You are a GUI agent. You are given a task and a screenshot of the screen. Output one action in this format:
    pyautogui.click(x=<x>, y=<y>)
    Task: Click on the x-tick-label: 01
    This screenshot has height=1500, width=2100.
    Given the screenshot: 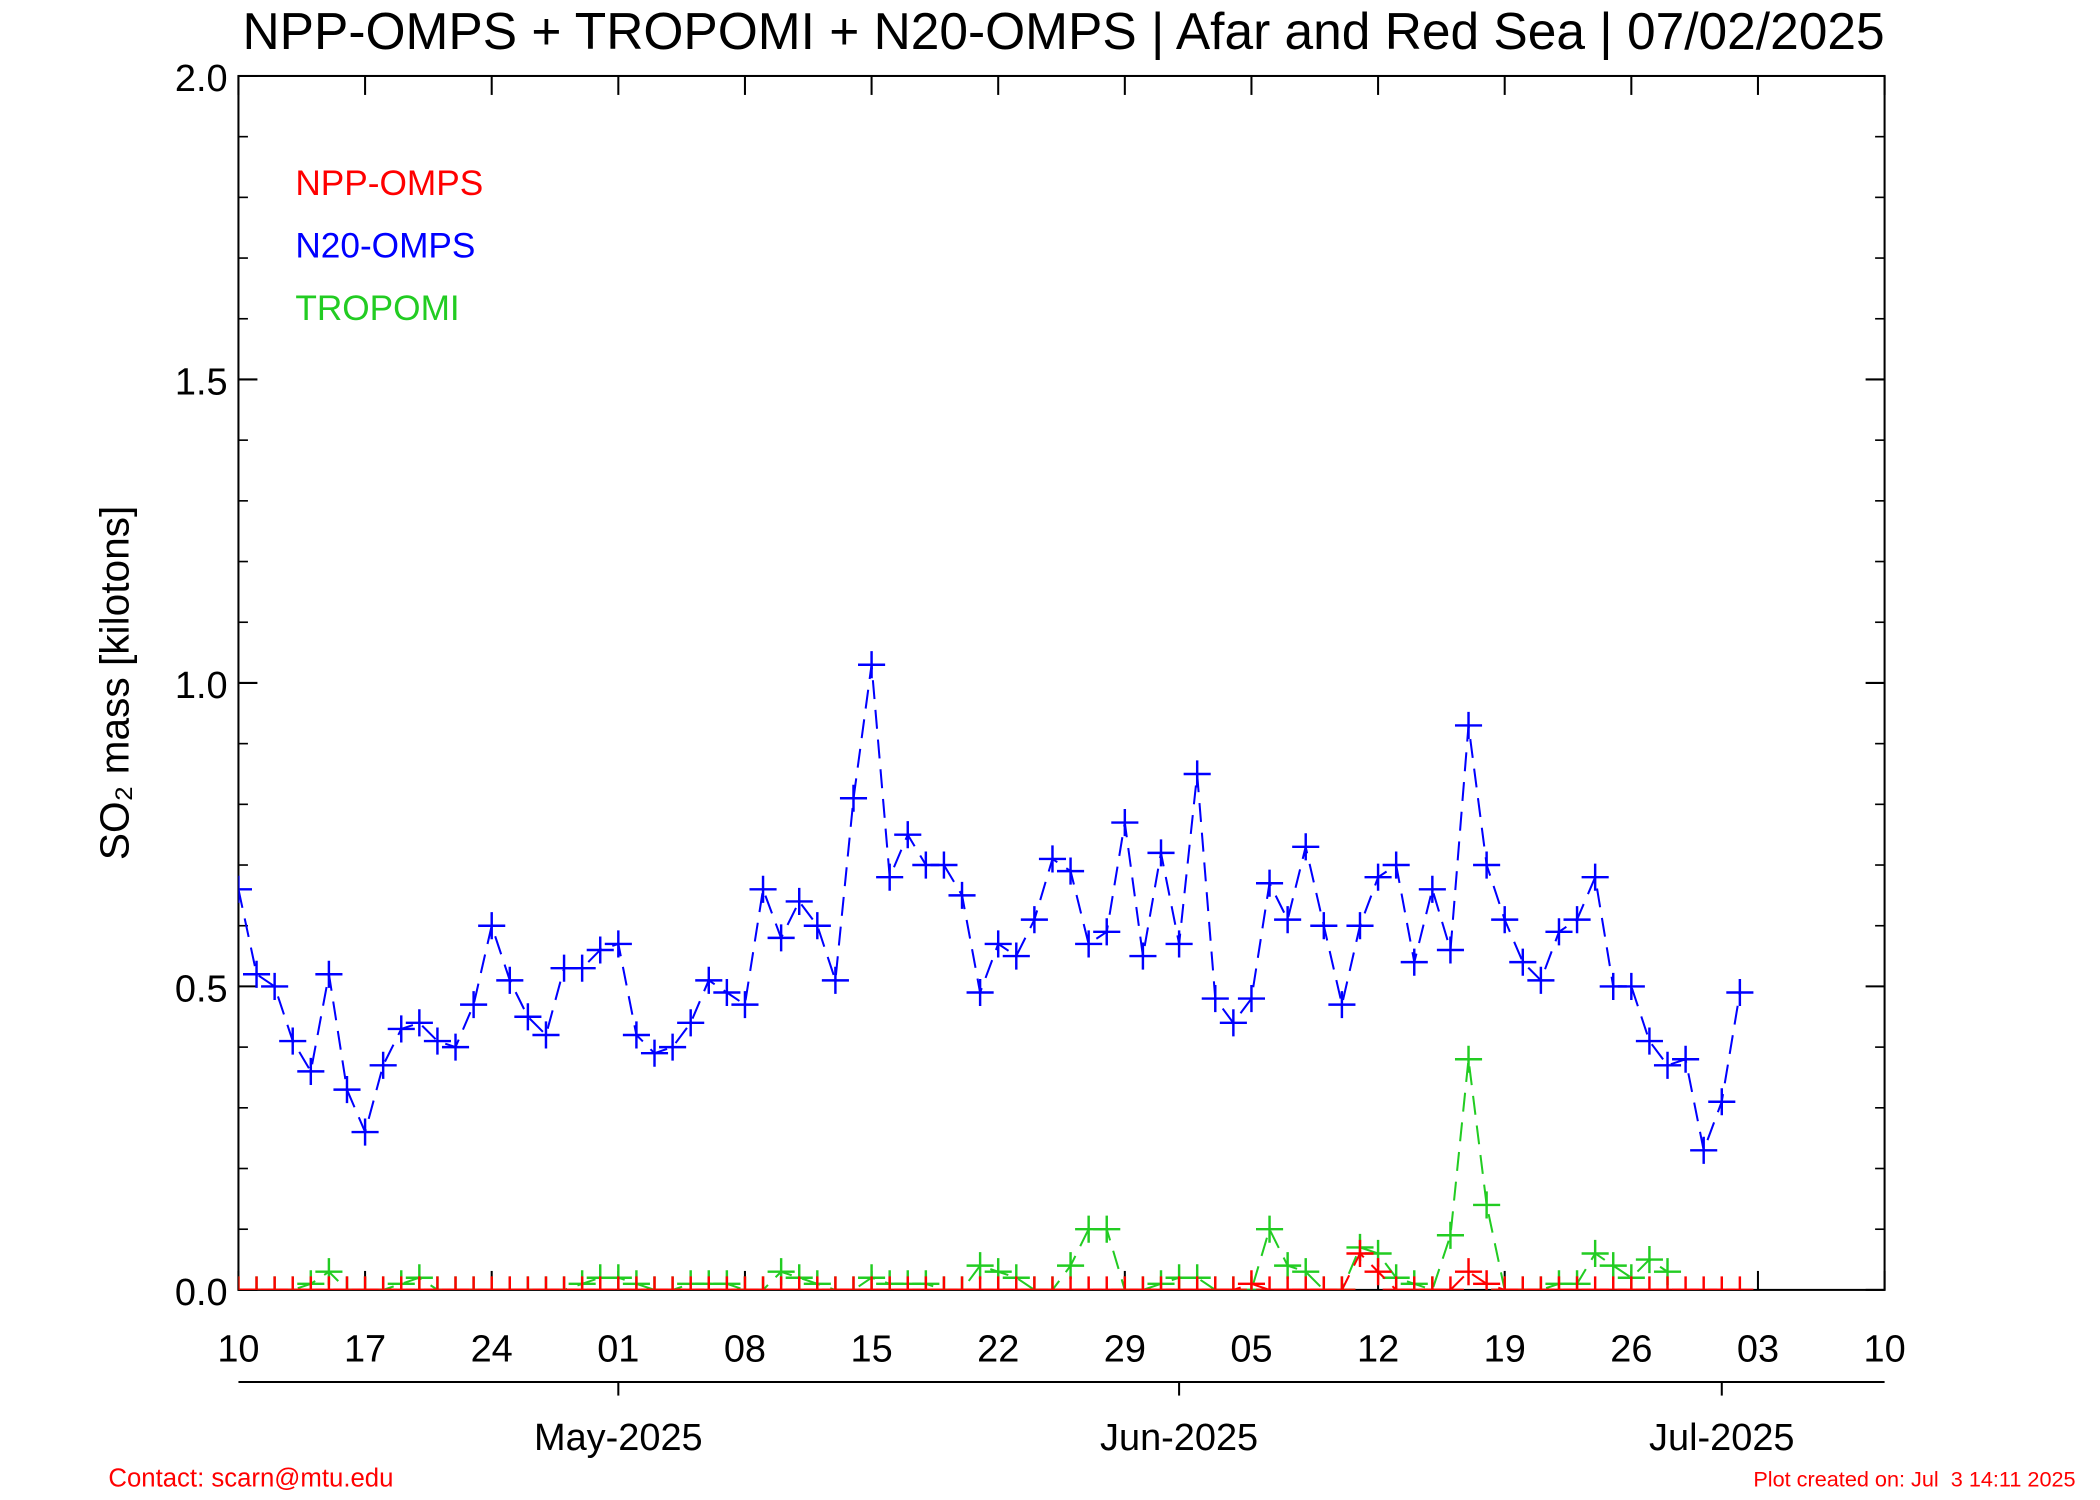 What is the action you would take?
    pyautogui.click(x=618, y=1350)
    